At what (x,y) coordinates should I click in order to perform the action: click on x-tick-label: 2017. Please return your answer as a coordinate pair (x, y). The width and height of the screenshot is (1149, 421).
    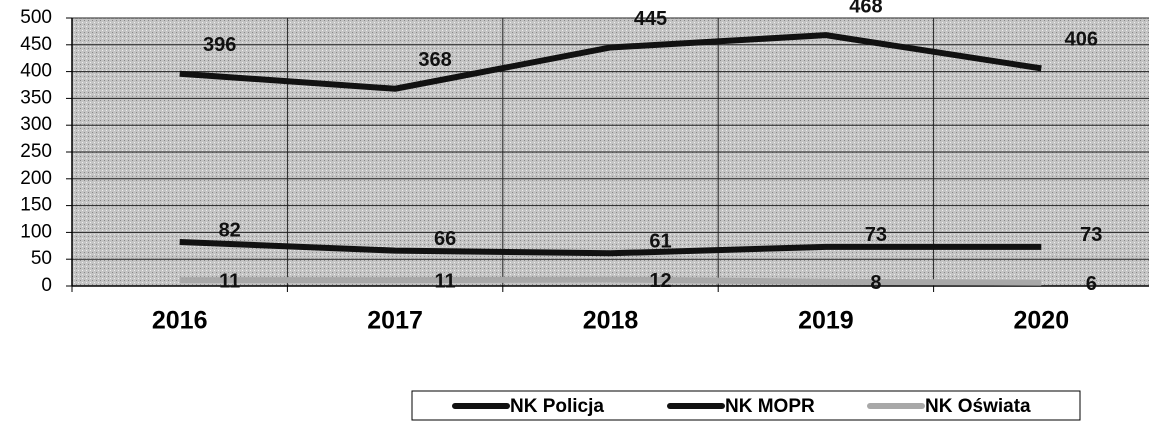
    Looking at the image, I should click on (395, 321).